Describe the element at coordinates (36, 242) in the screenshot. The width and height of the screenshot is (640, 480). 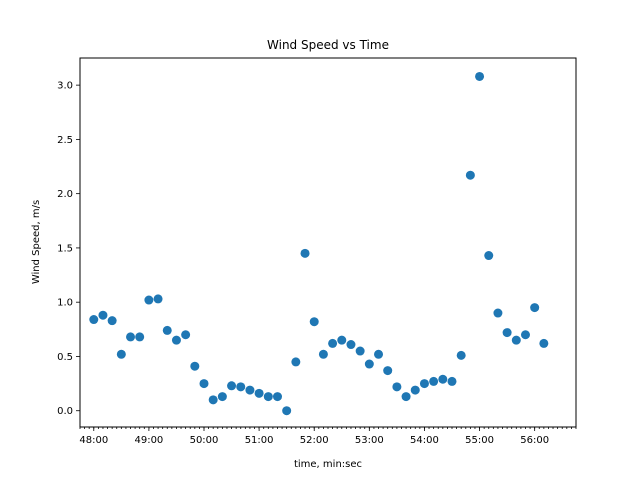
I see `y-axis-label: Wind Speed, m/s` at that location.